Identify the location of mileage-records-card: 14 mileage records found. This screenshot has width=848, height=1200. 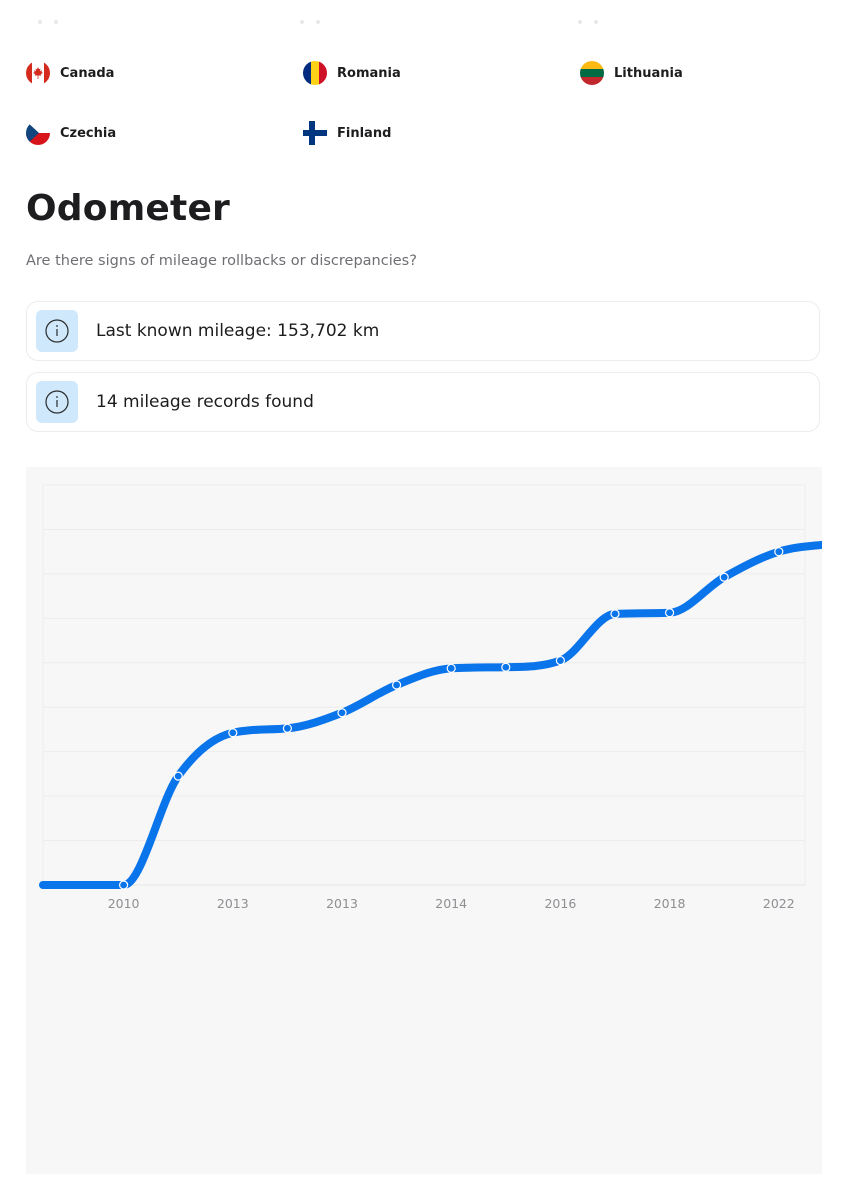
(423, 402).